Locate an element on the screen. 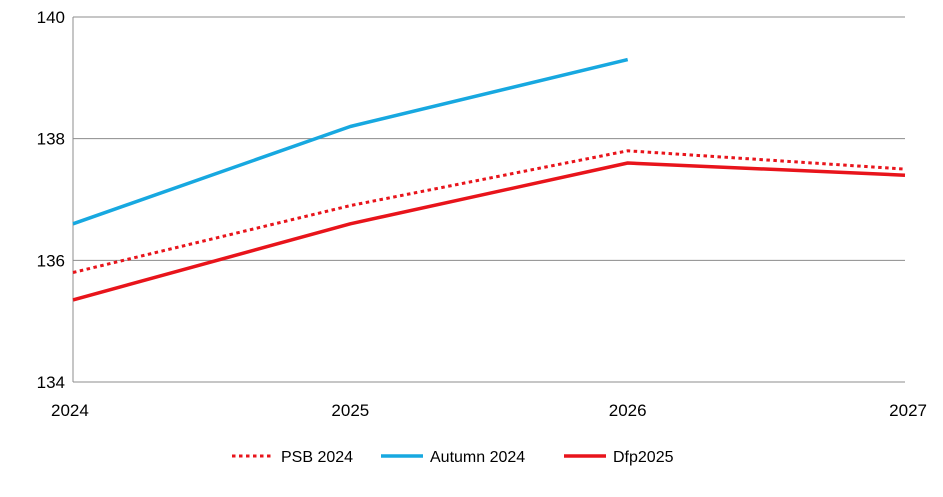 Image resolution: width=943 pixels, height=497 pixels. y-axis-ticks: 134 136 138 140 is located at coordinates (51, 200).